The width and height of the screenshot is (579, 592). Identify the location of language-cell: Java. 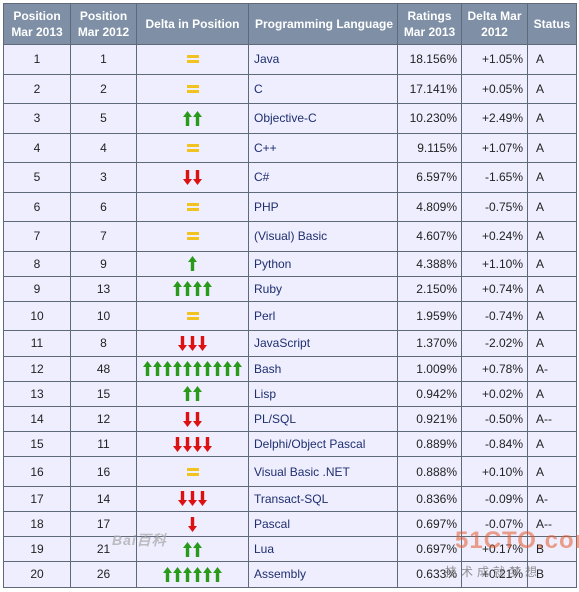
(323, 59).